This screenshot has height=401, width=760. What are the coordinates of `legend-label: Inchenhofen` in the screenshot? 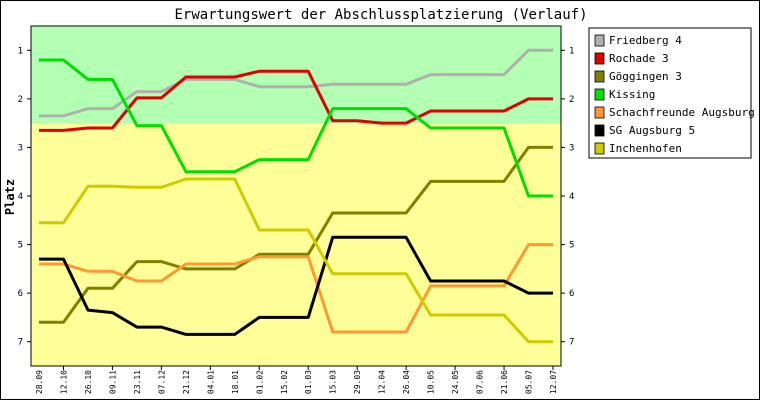 It's located at (645, 148).